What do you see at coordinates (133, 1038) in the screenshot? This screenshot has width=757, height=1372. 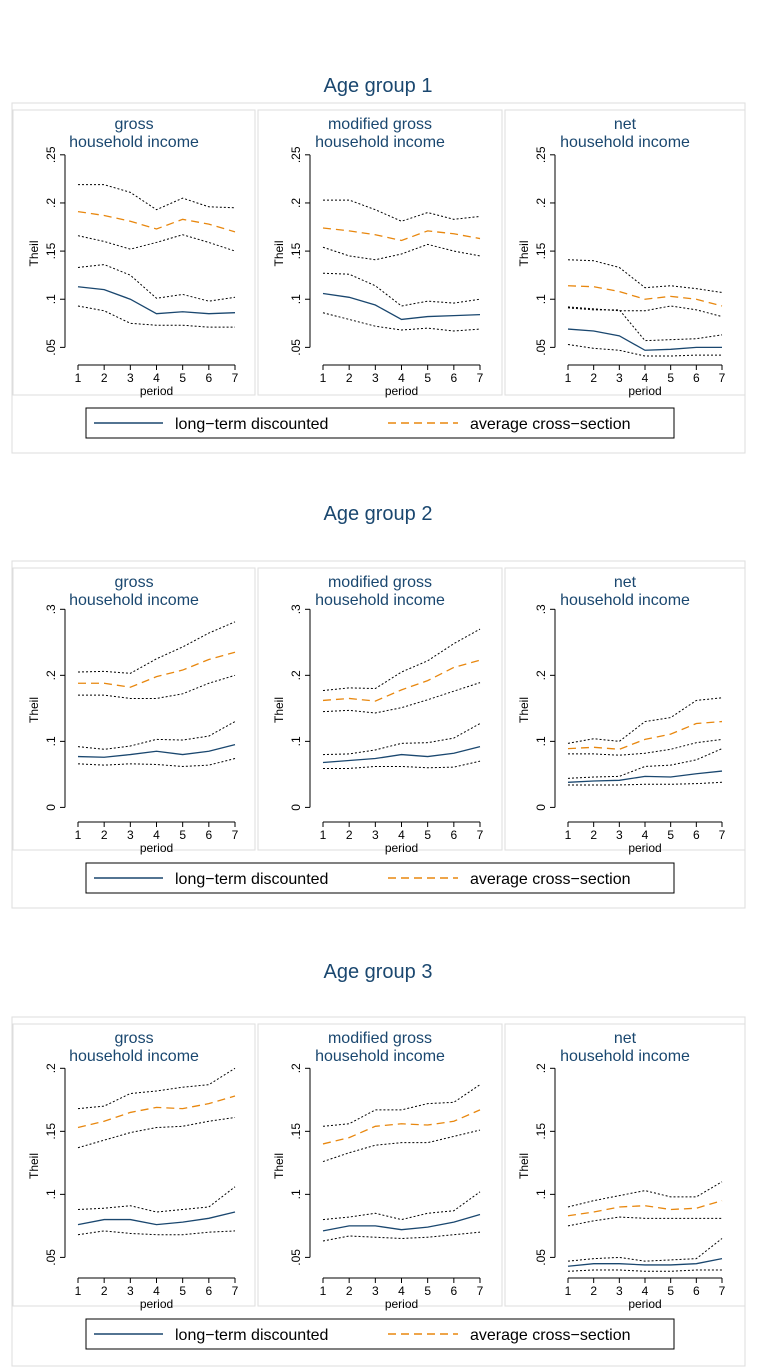 I see `panel-title-line: gross` at bounding box center [133, 1038].